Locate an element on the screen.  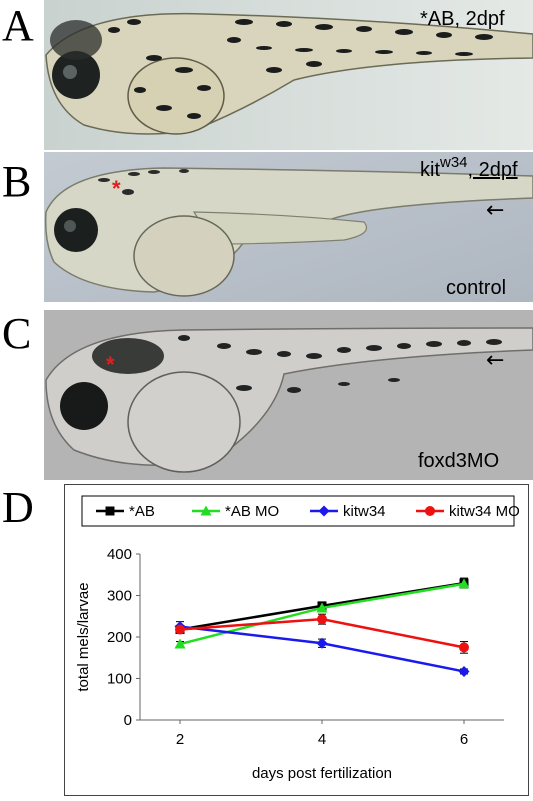
panel-a-label: *AB, 2dpf is located at coordinates (462, 19).